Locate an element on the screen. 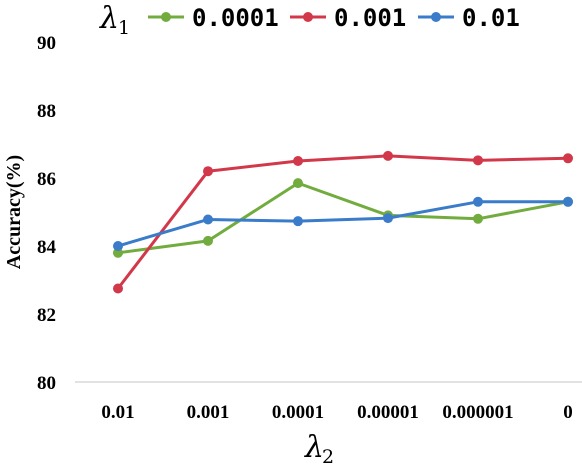 Image resolution: width=582 pixels, height=467 pixels. y-tick-label: 80 is located at coordinates (46, 383).